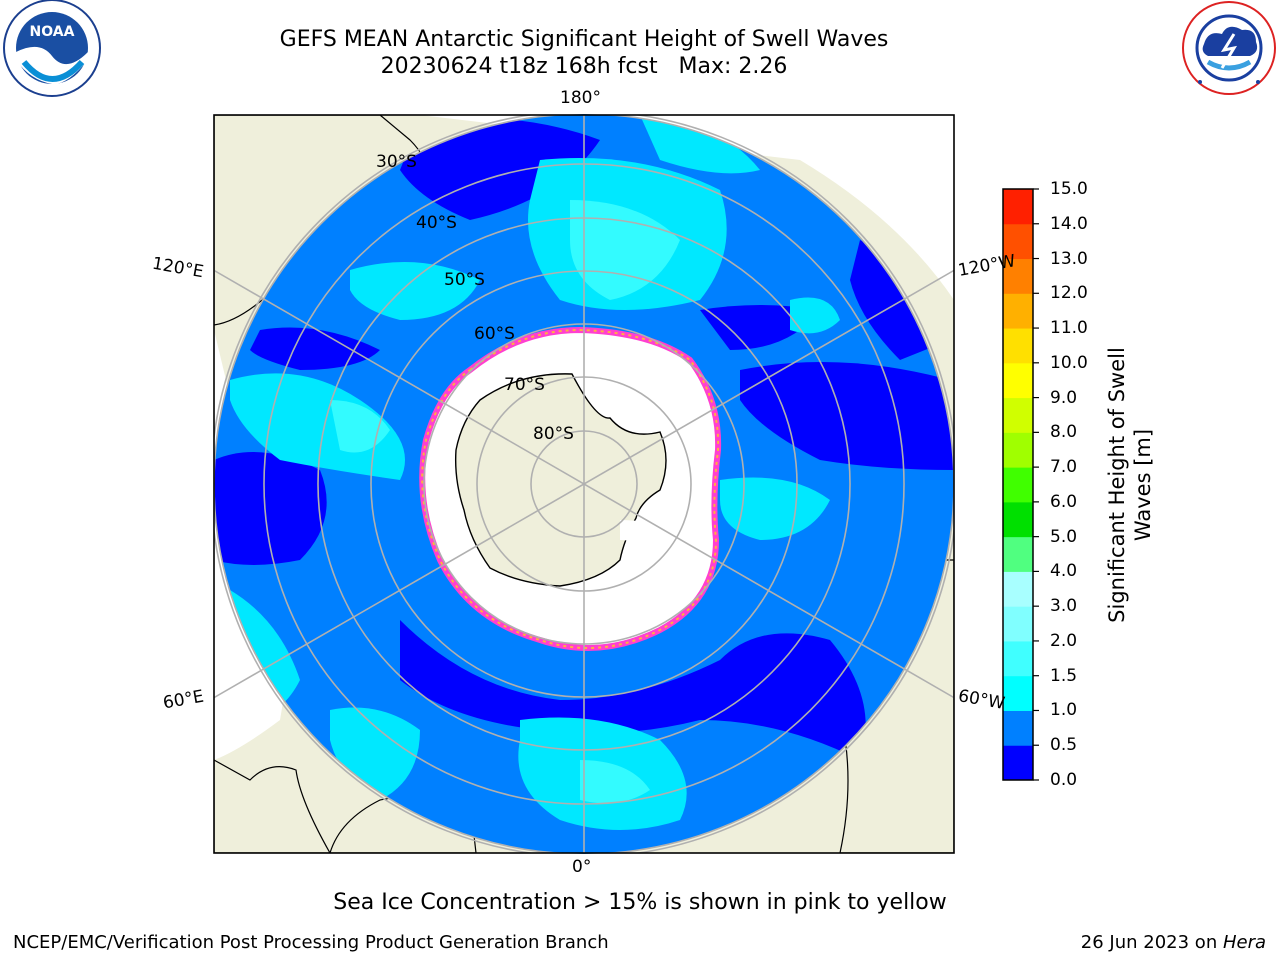  Describe the element at coordinates (1064, 501) in the screenshot. I see `colorbar-tick-label: 6.0` at that location.